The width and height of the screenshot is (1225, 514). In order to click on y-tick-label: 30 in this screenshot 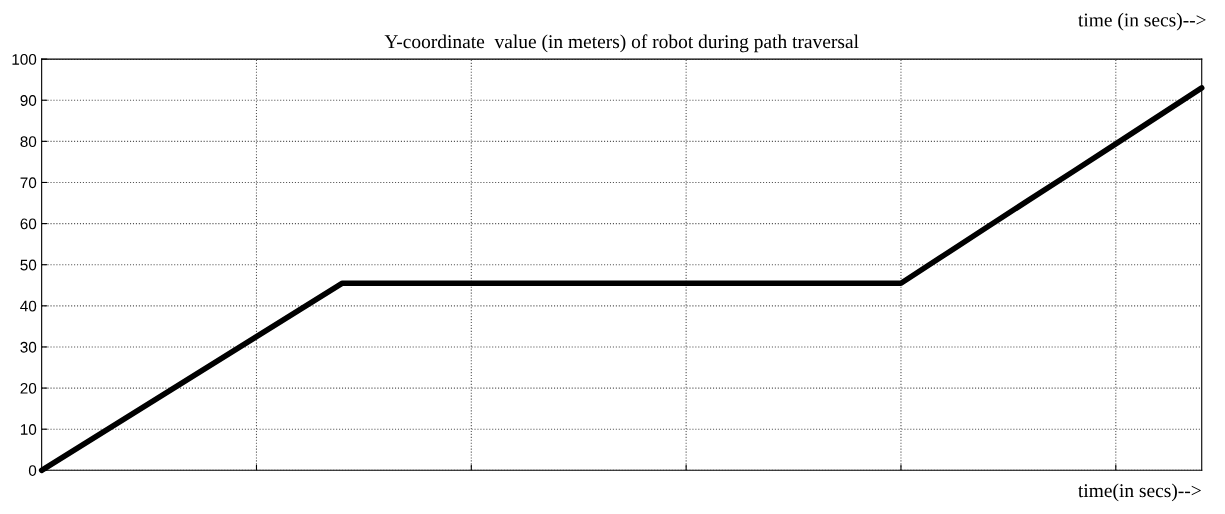, I will do `click(28, 347)`.